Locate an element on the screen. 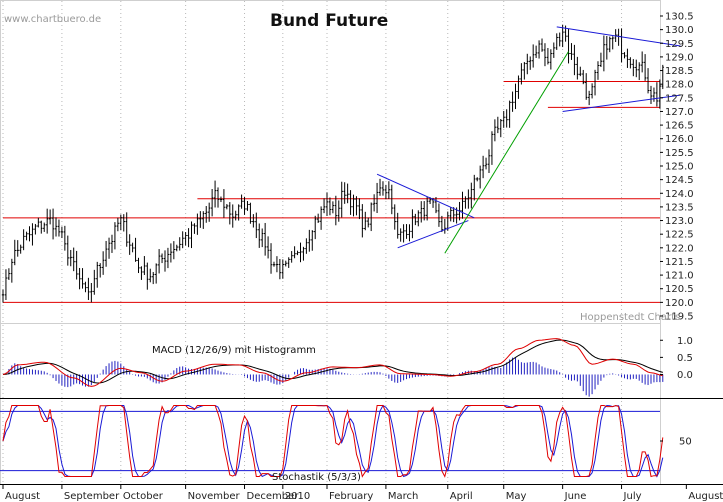  macd-line is located at coordinates (332, 362).